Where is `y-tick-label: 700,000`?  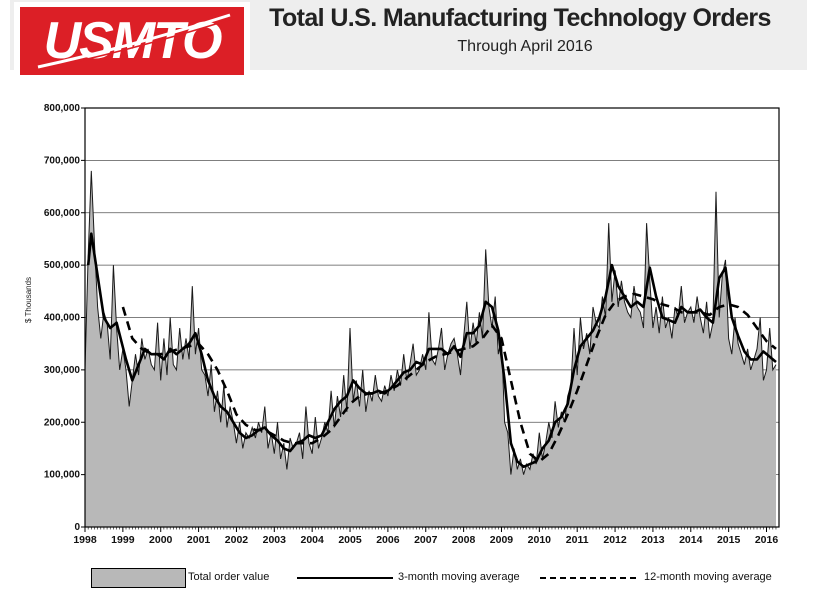 y-tick-label: 700,000 is located at coordinates (62, 160).